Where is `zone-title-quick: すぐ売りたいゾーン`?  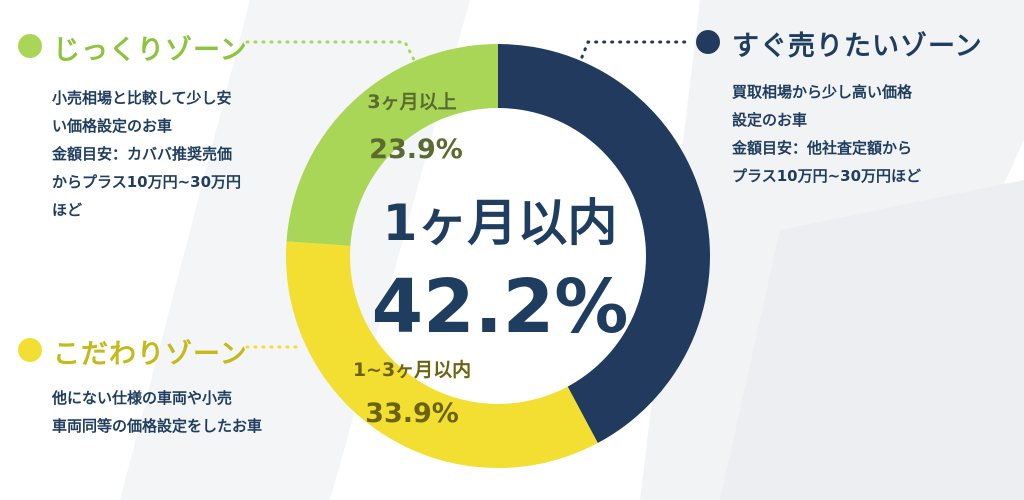 zone-title-quick: すぐ売りたいゾーン is located at coordinates (857, 46).